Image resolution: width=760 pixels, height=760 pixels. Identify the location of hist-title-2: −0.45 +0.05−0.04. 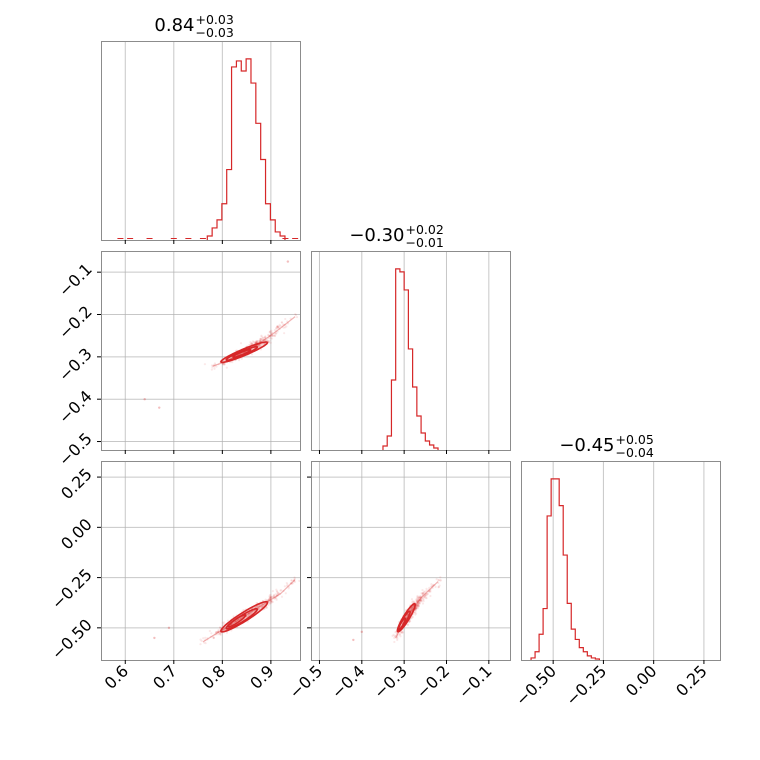
(606, 446).